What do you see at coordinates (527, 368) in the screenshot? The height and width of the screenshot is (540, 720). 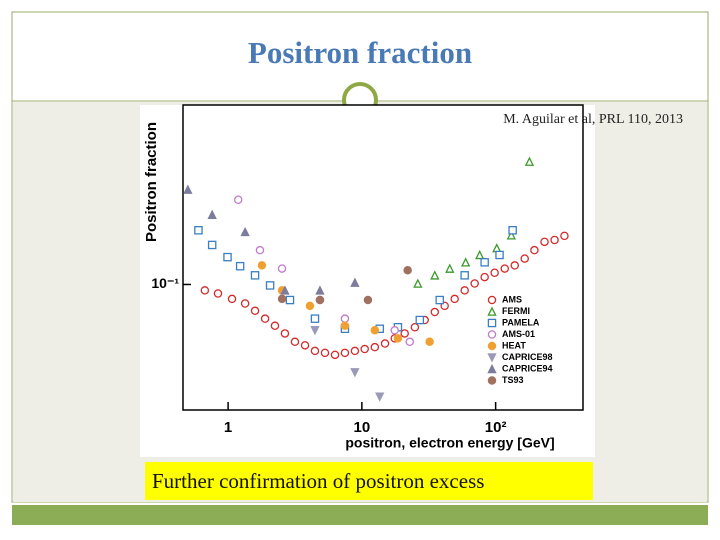 I see `legend-label: CAPRICE94` at bounding box center [527, 368].